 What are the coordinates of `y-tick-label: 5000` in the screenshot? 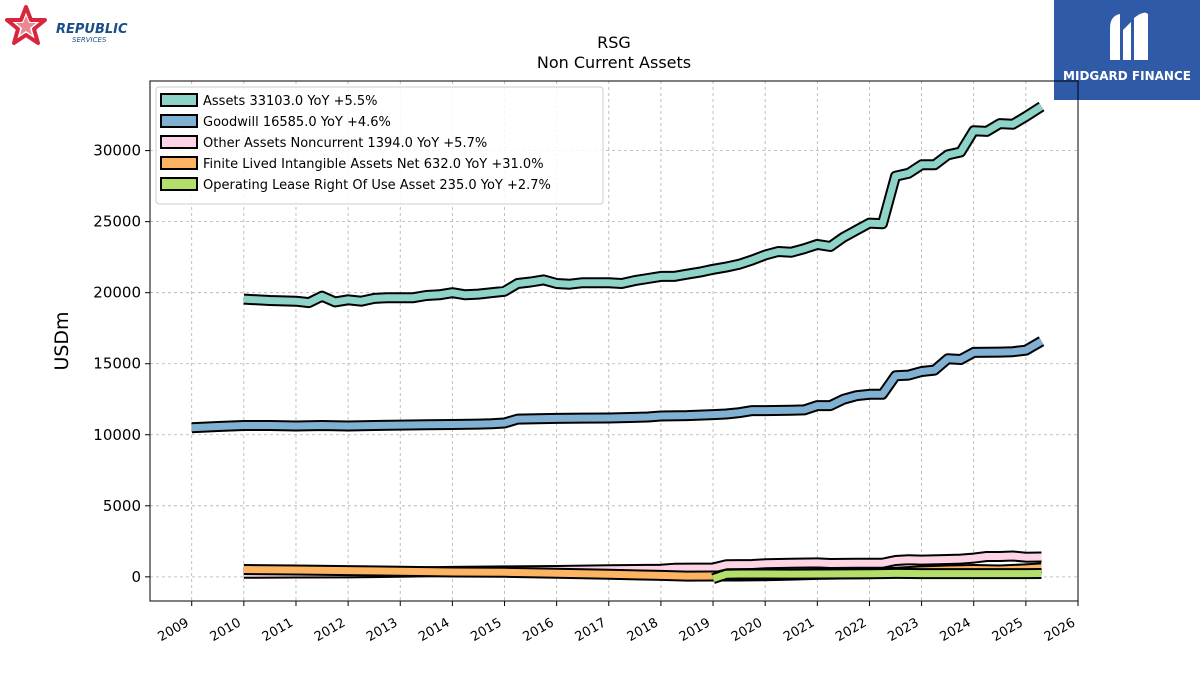 It's located at (122, 506).